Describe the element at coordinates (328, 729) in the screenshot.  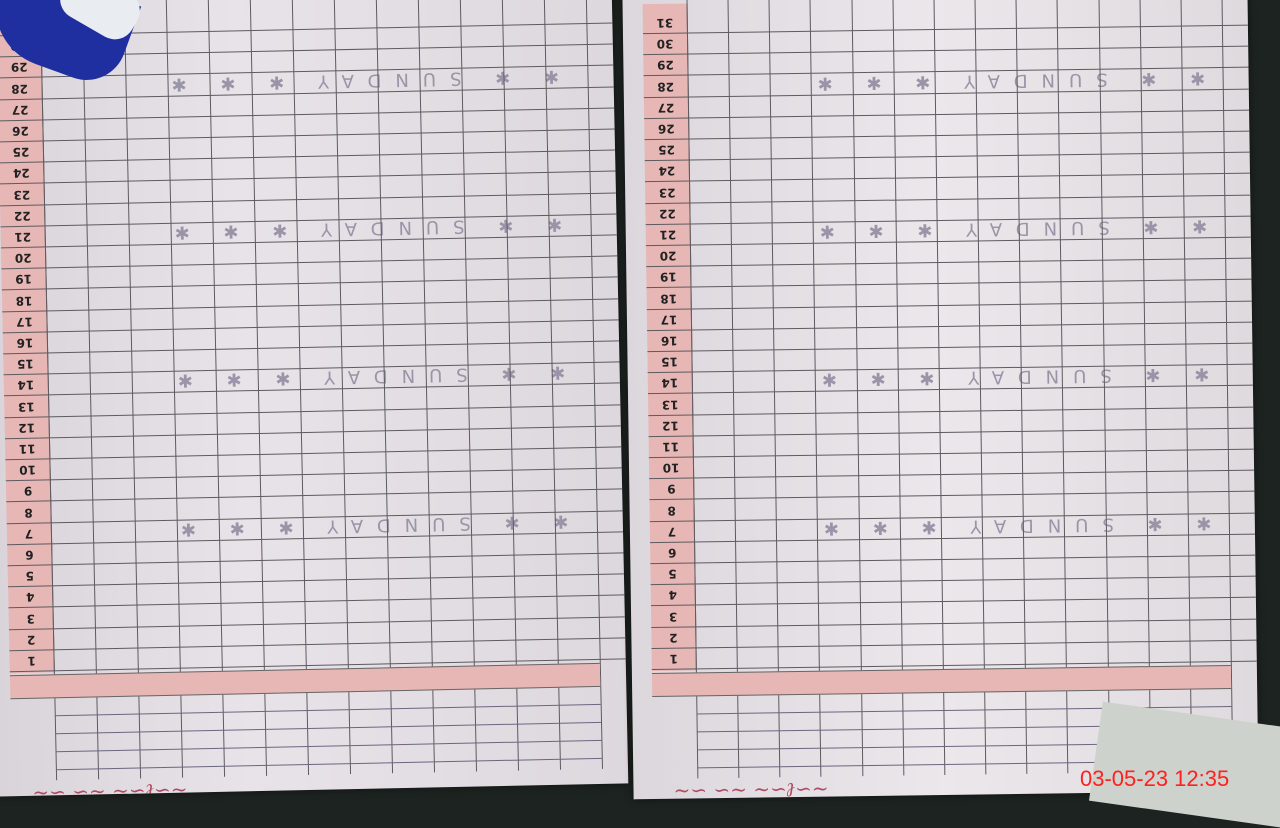
I see `name-entries` at that location.